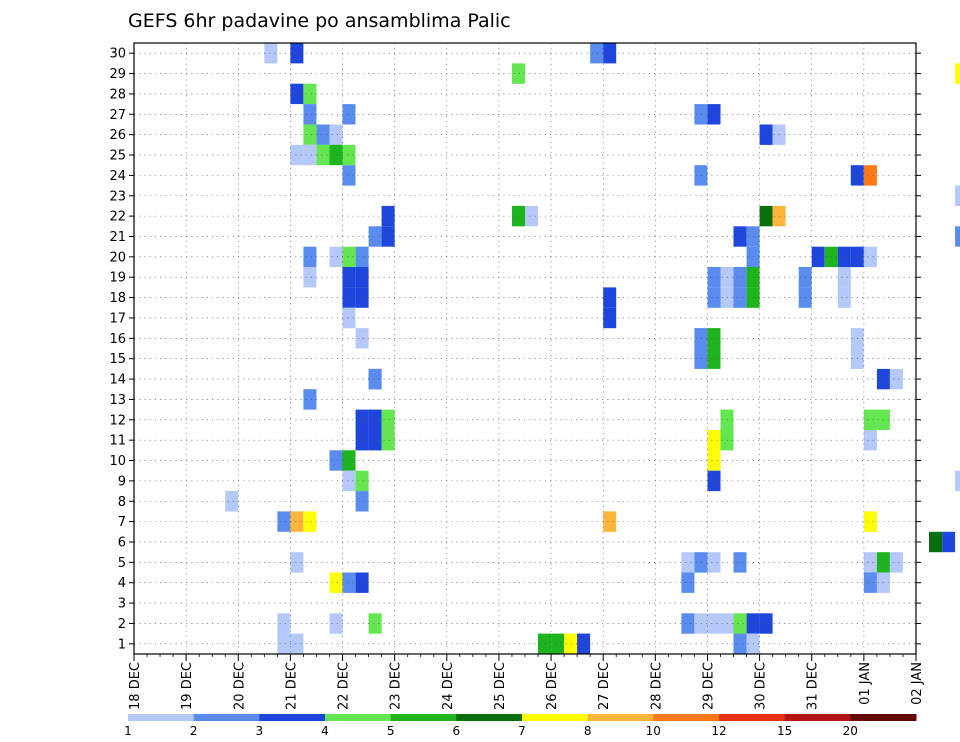 The width and height of the screenshot is (960, 742). What do you see at coordinates (117, 461) in the screenshot?
I see `y-tick-label: 10` at bounding box center [117, 461].